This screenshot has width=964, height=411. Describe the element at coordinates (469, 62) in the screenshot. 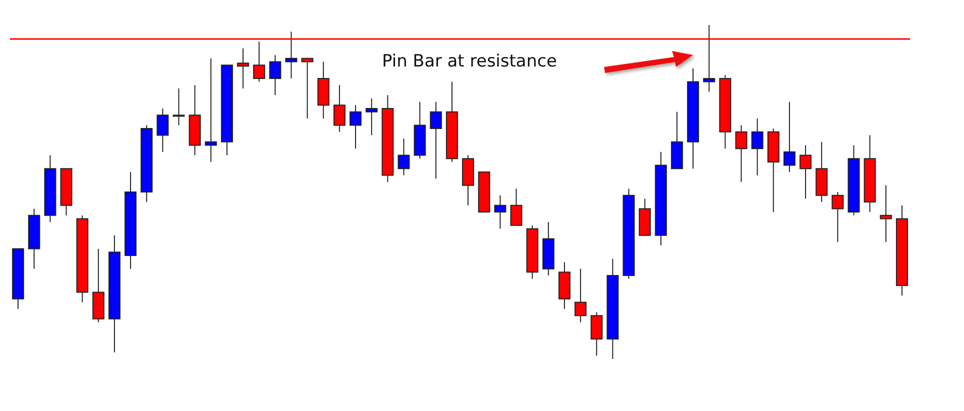

I see `annotation: Pin Bar at resistance` at that location.